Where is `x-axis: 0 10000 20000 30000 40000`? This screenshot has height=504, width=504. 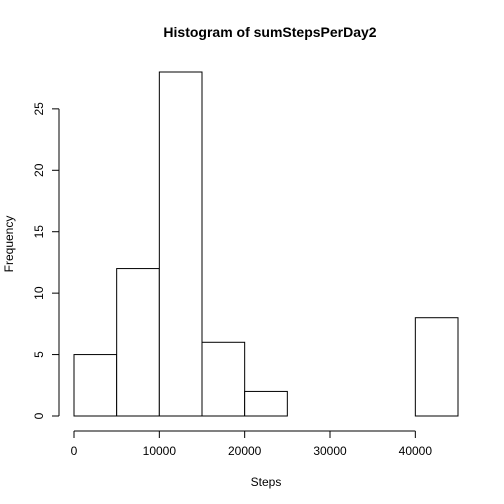
x-axis: 0 10000 20000 30000 40000 is located at coordinates (252, 444).